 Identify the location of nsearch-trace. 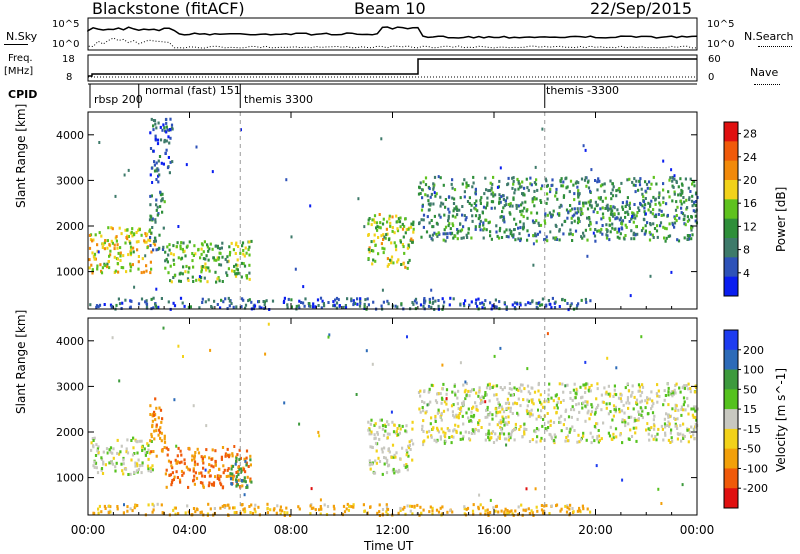
(392, 43).